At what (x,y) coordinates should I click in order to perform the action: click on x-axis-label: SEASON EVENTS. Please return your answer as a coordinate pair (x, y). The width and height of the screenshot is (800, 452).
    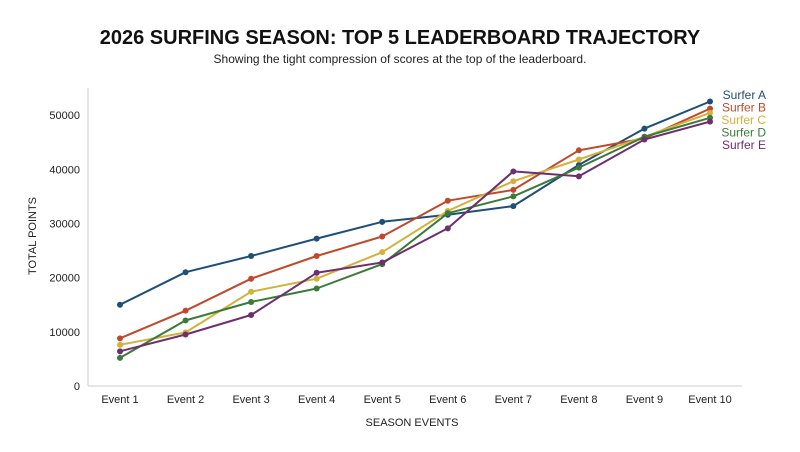
    Looking at the image, I should click on (412, 423).